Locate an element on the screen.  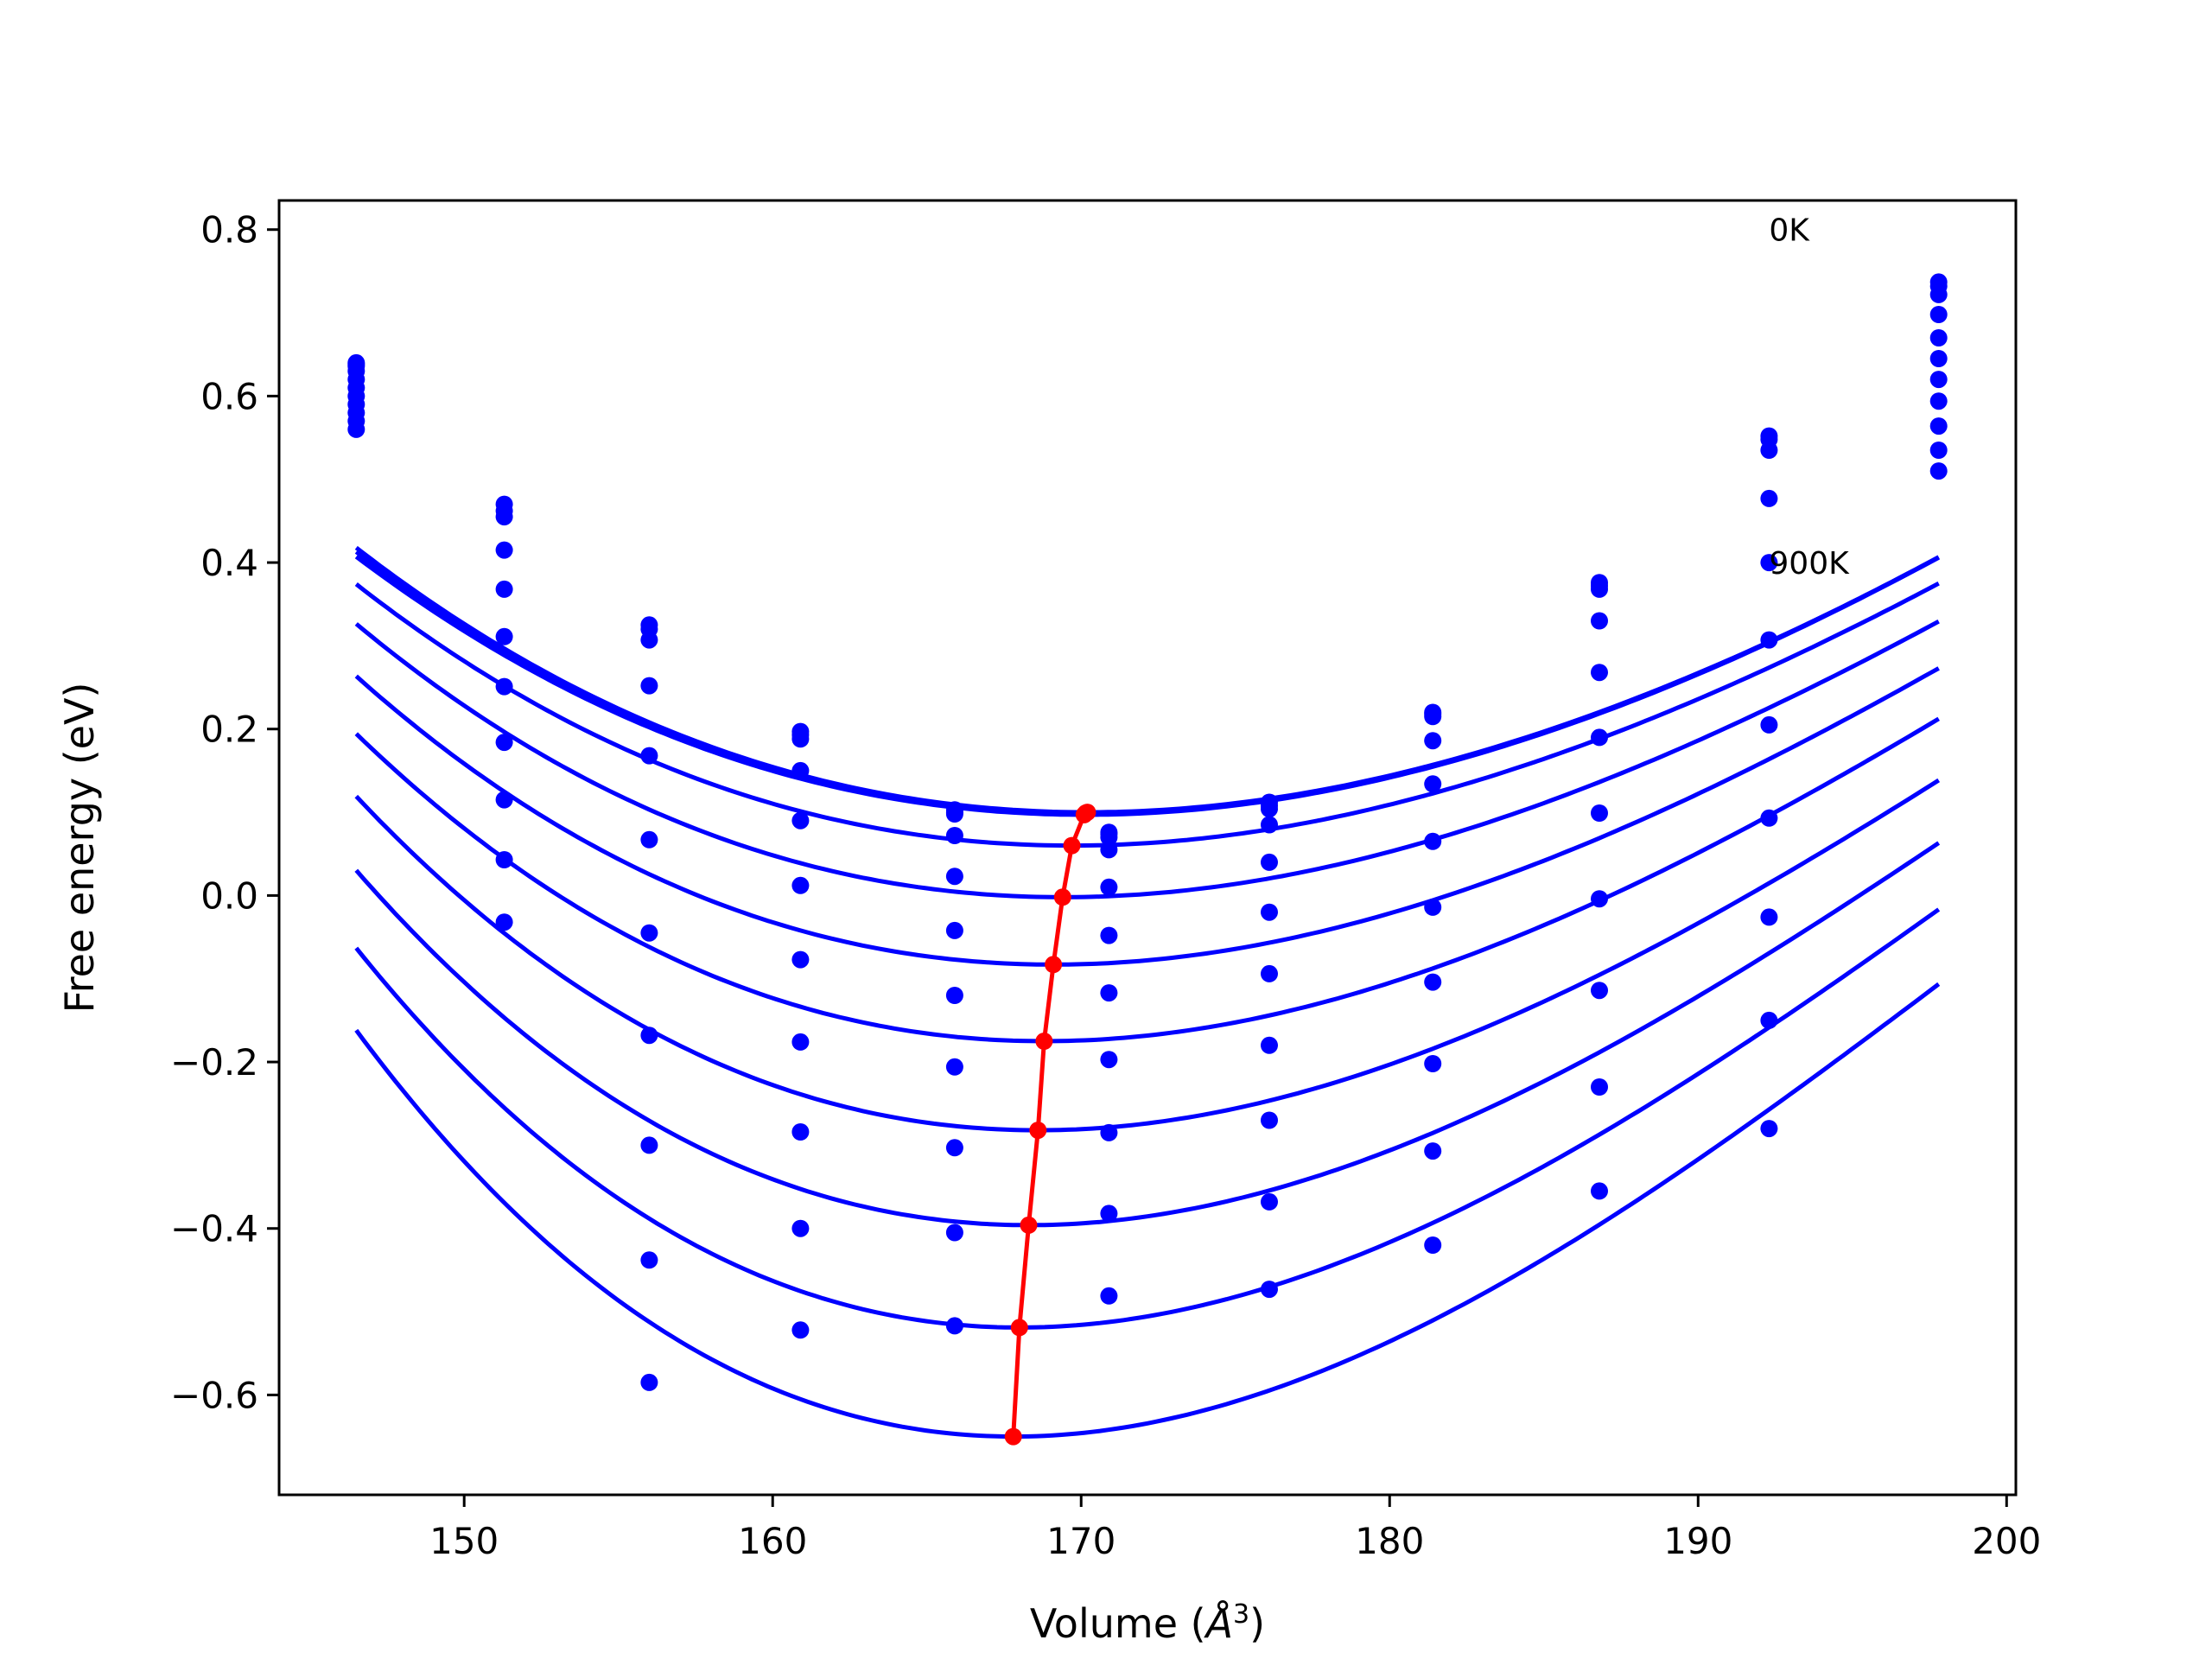
y-axis-ticks: 0.8 0.6 0.4 0.2 0.0 −0.2 −0.4 −0.6 is located at coordinates (224, 812).